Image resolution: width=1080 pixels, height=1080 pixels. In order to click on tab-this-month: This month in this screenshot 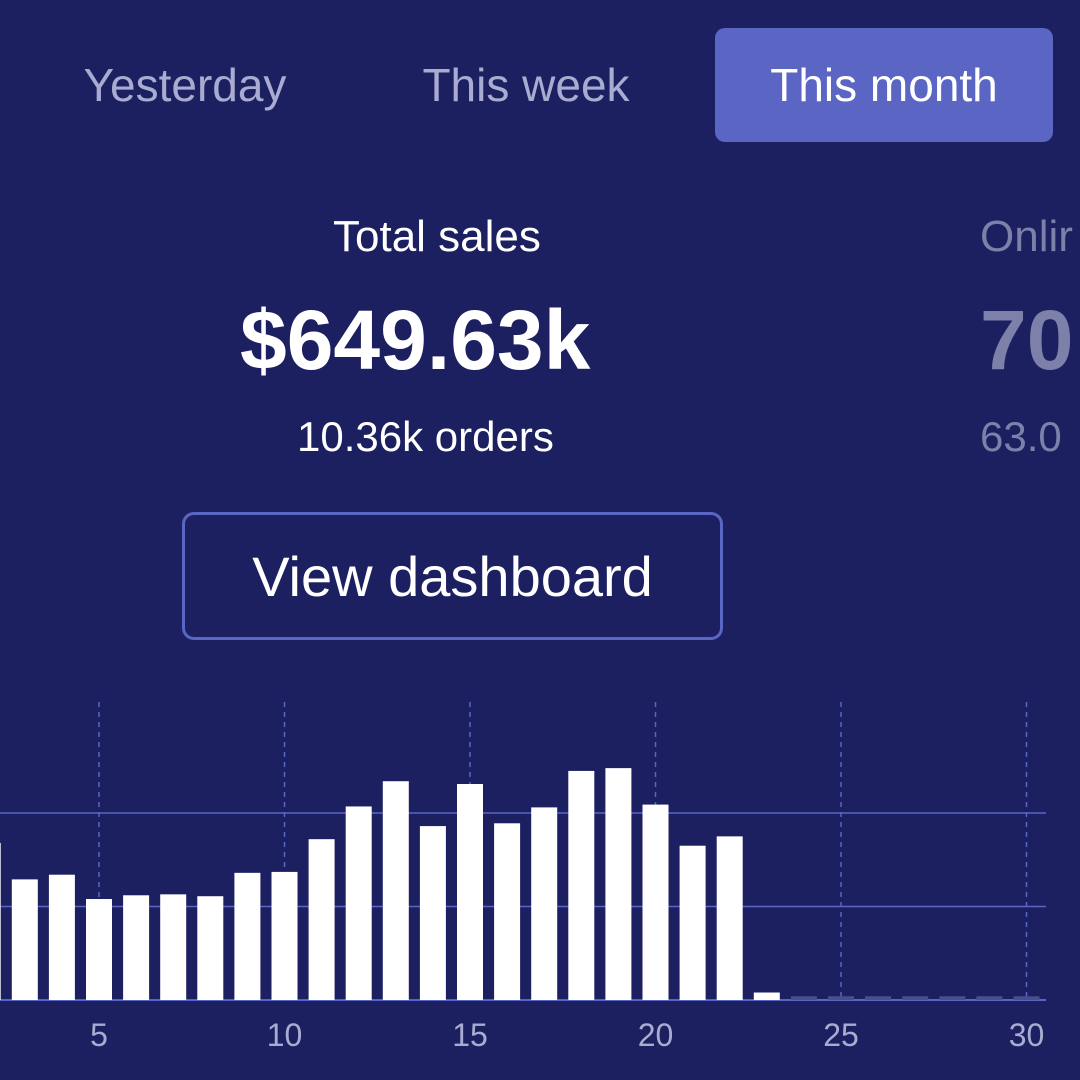, I will do `click(884, 85)`.